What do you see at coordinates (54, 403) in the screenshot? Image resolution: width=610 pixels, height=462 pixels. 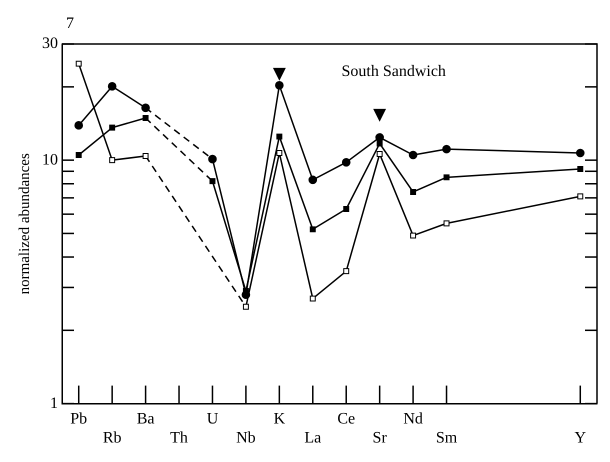 I see `y-tick-label: 1` at bounding box center [54, 403].